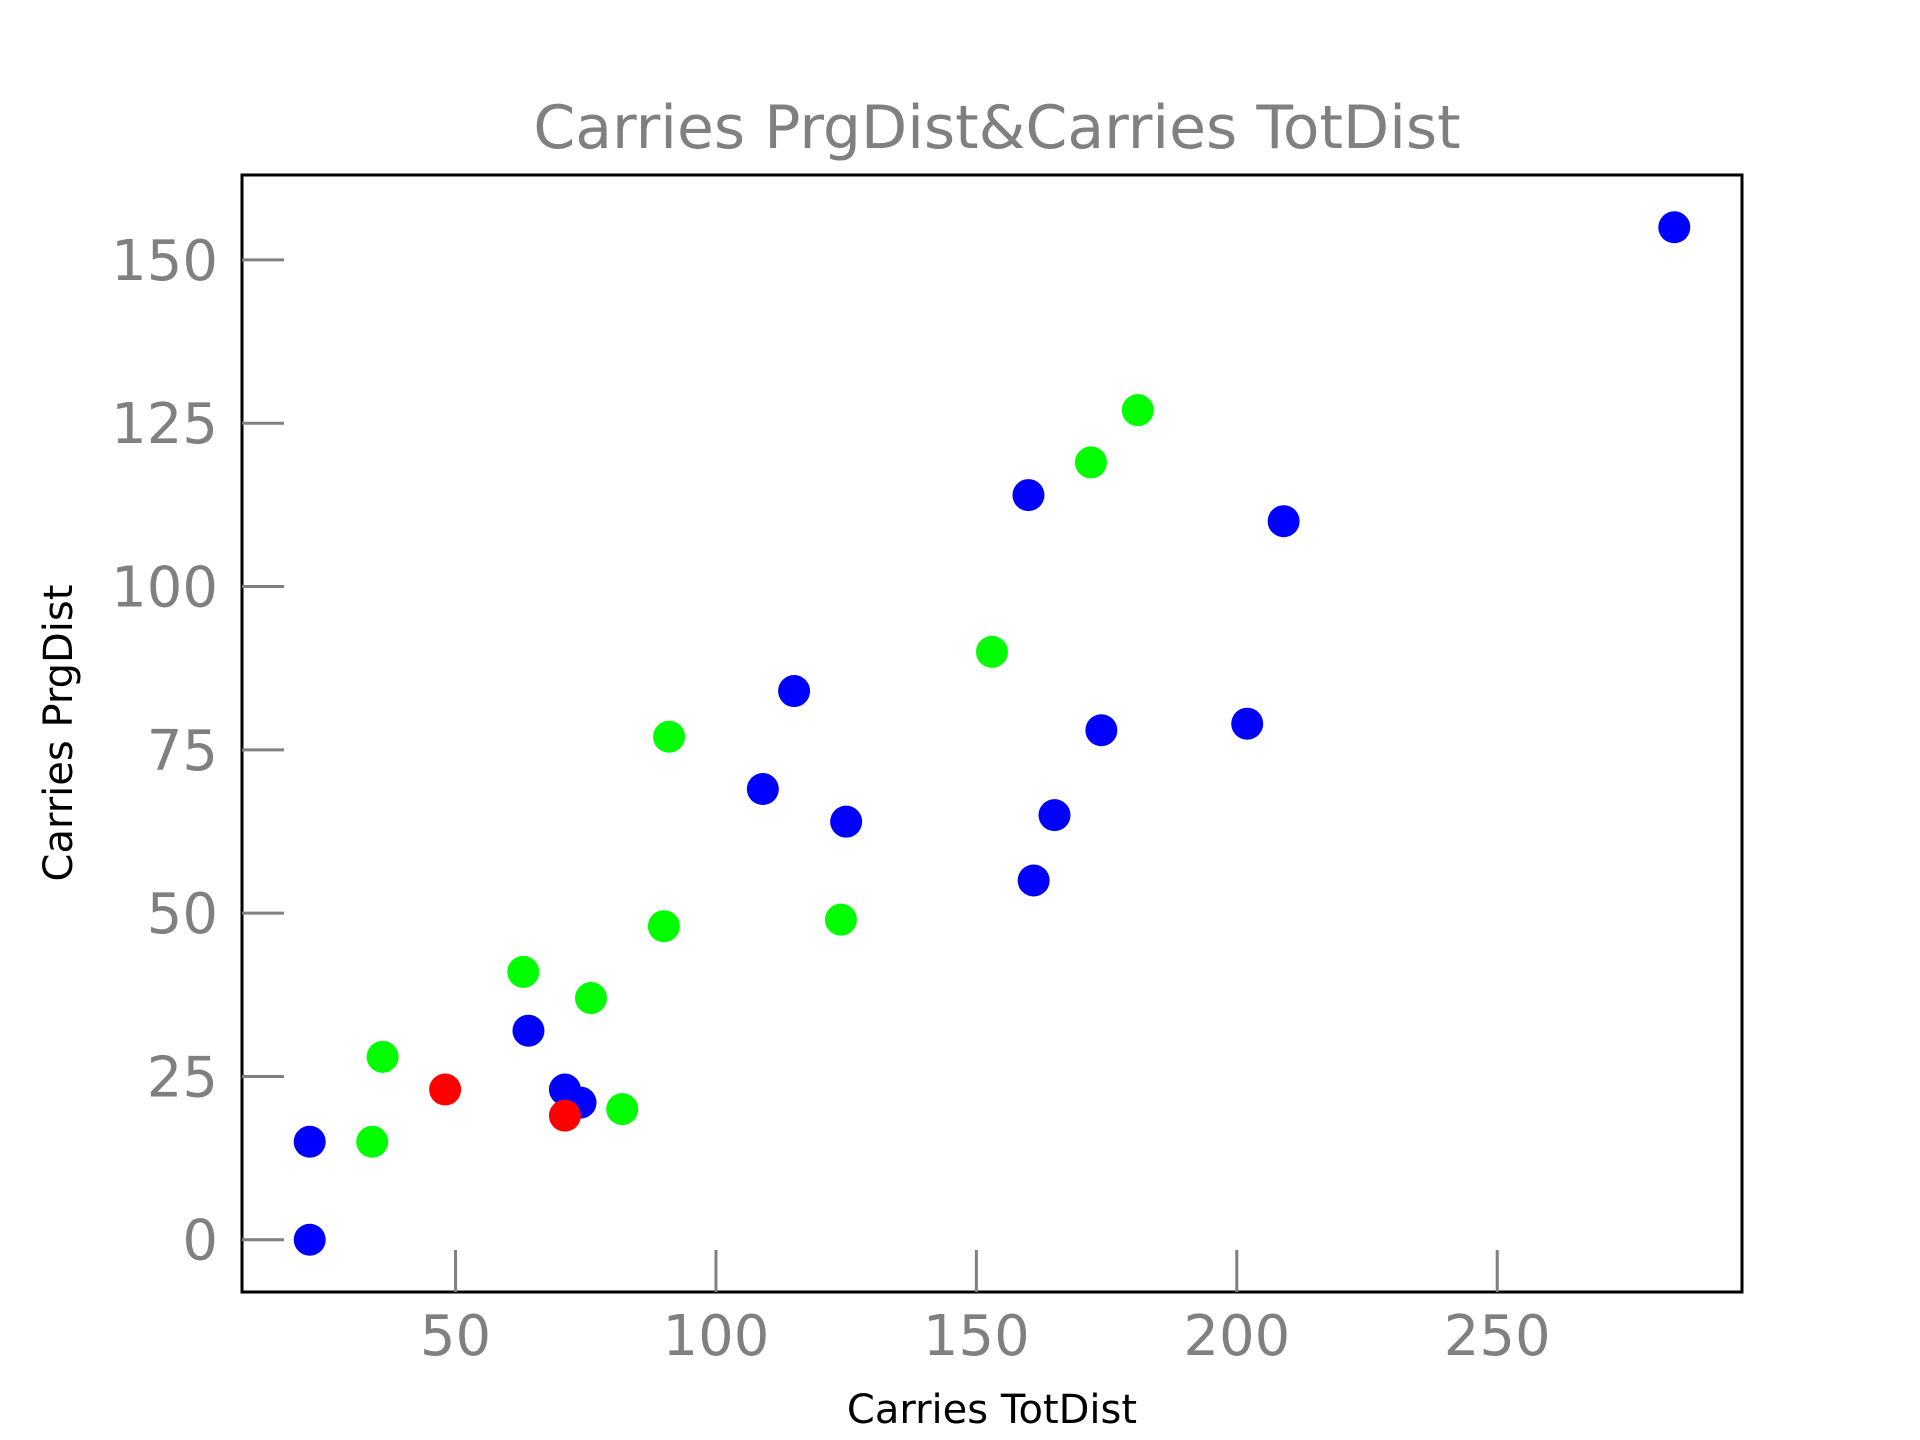 The width and height of the screenshot is (1920, 1440). I want to click on x-tick-label: 250, so click(1497, 1336).